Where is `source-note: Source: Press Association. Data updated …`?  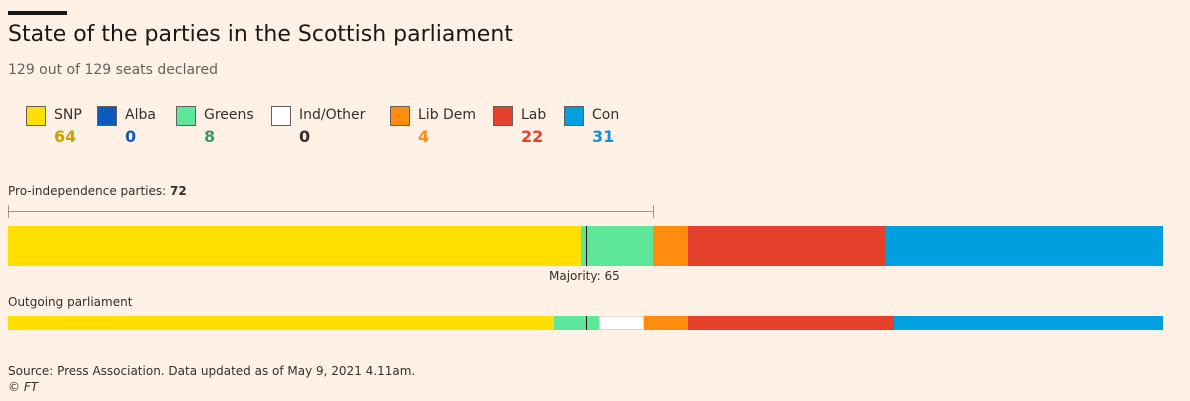 source-note: Source: Press Association. Data updated … is located at coordinates (212, 371).